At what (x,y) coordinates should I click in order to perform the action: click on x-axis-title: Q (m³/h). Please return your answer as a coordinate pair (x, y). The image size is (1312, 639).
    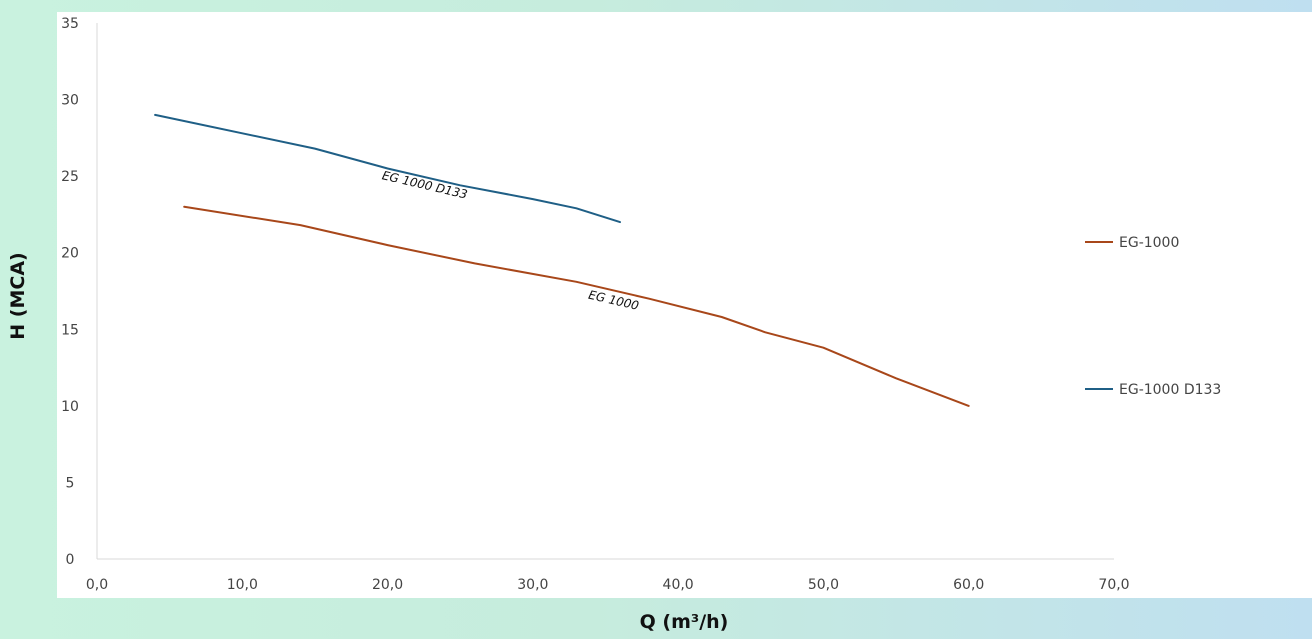
    Looking at the image, I should click on (684, 622).